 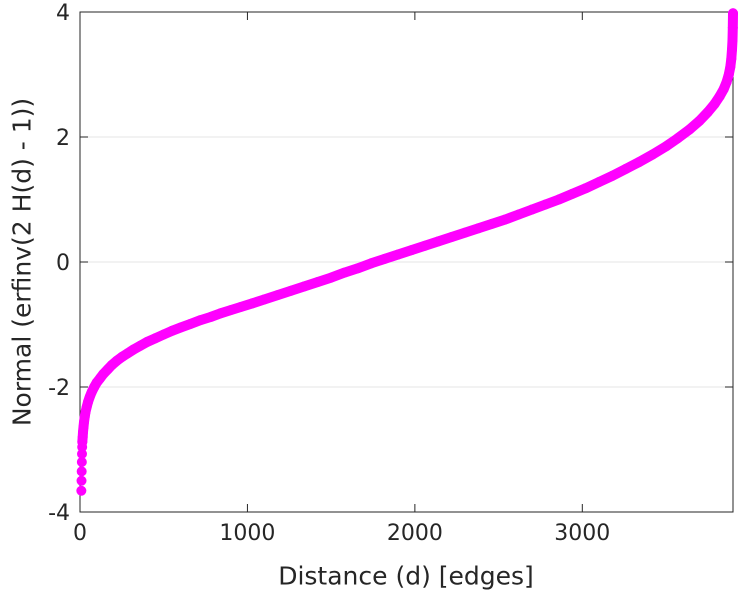 I want to click on y-tick-label: 4, so click(x=63, y=13).